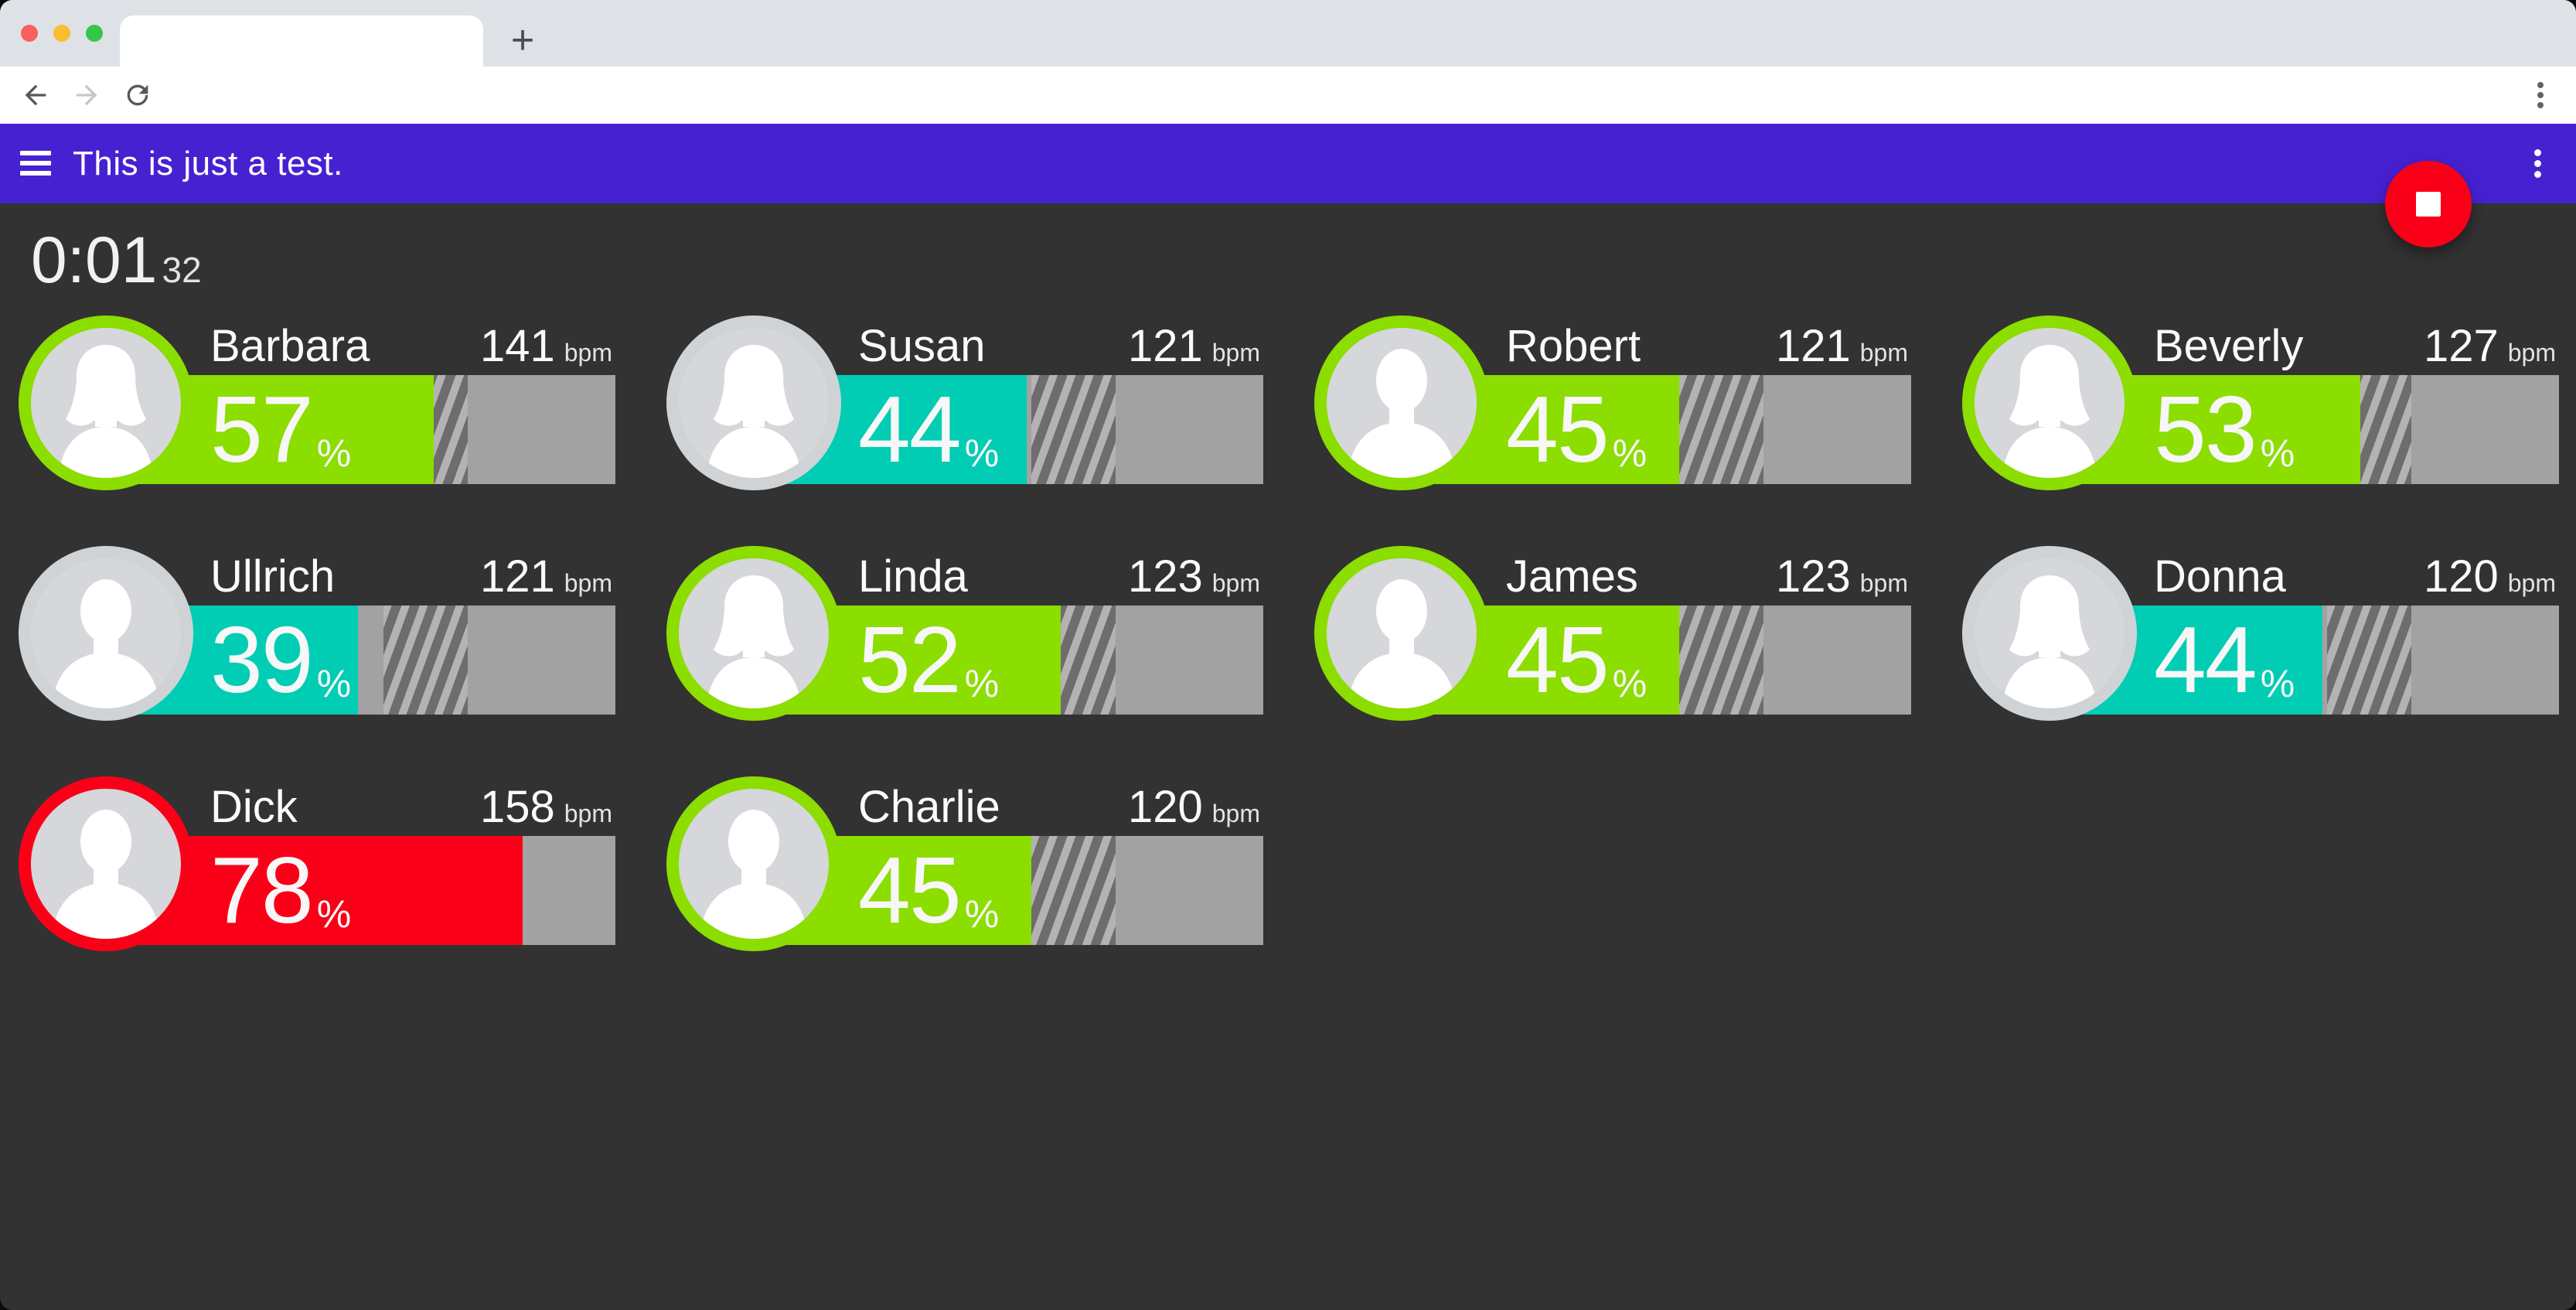  What do you see at coordinates (1656, 429) in the screenshot?
I see `hr-zone-bar: 45%` at bounding box center [1656, 429].